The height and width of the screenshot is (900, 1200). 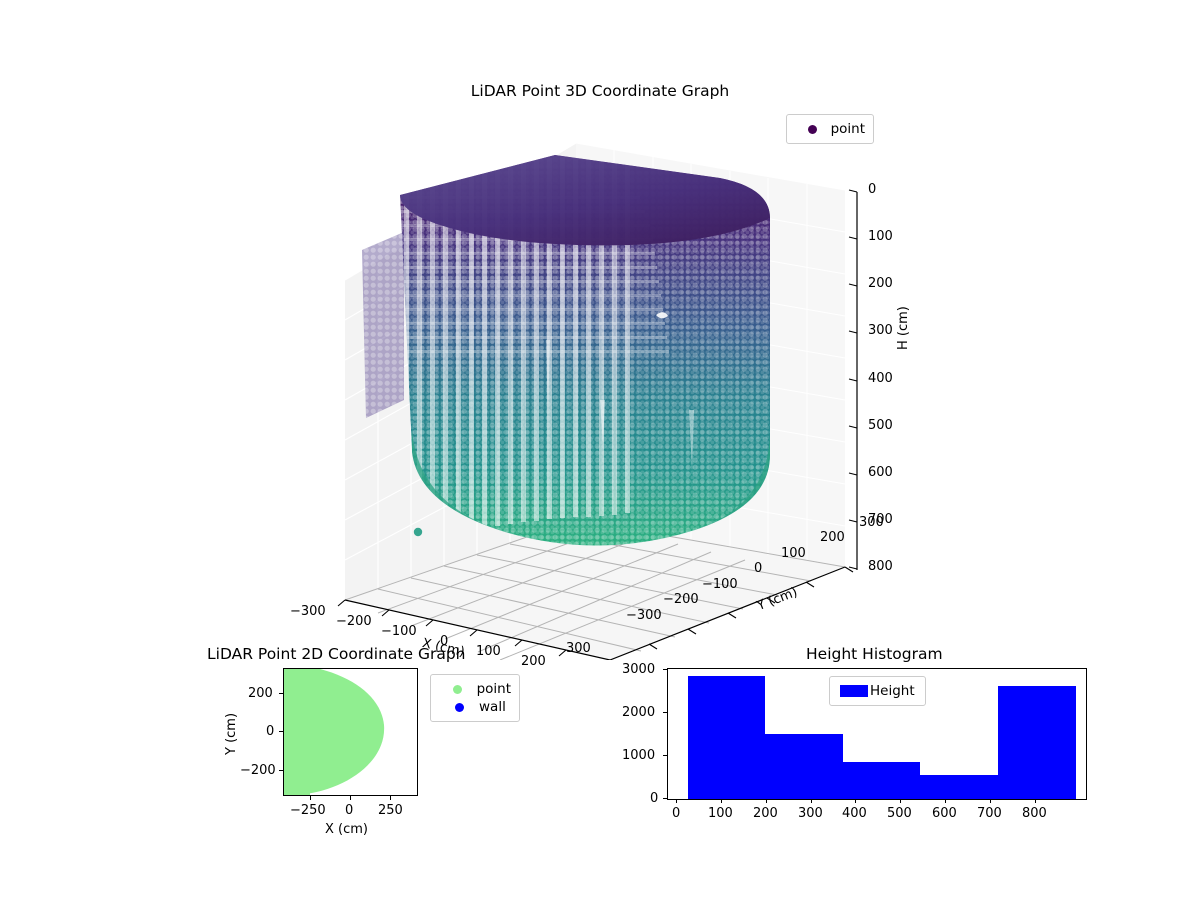 What do you see at coordinates (578, 648) in the screenshot?
I see `plot3d-xtick-label: 300` at bounding box center [578, 648].